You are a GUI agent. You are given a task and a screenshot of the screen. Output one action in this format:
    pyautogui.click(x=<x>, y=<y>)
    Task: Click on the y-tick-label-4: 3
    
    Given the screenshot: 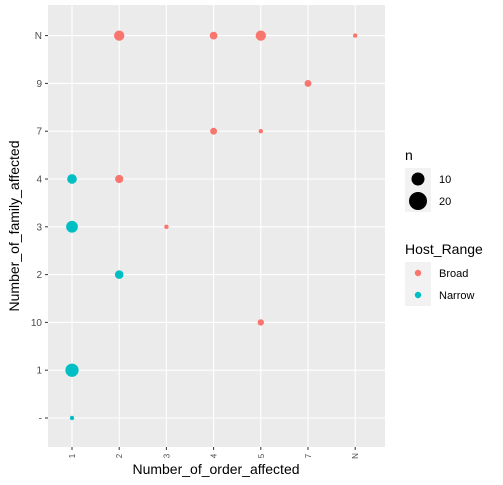 What is the action you would take?
    pyautogui.click(x=39, y=227)
    